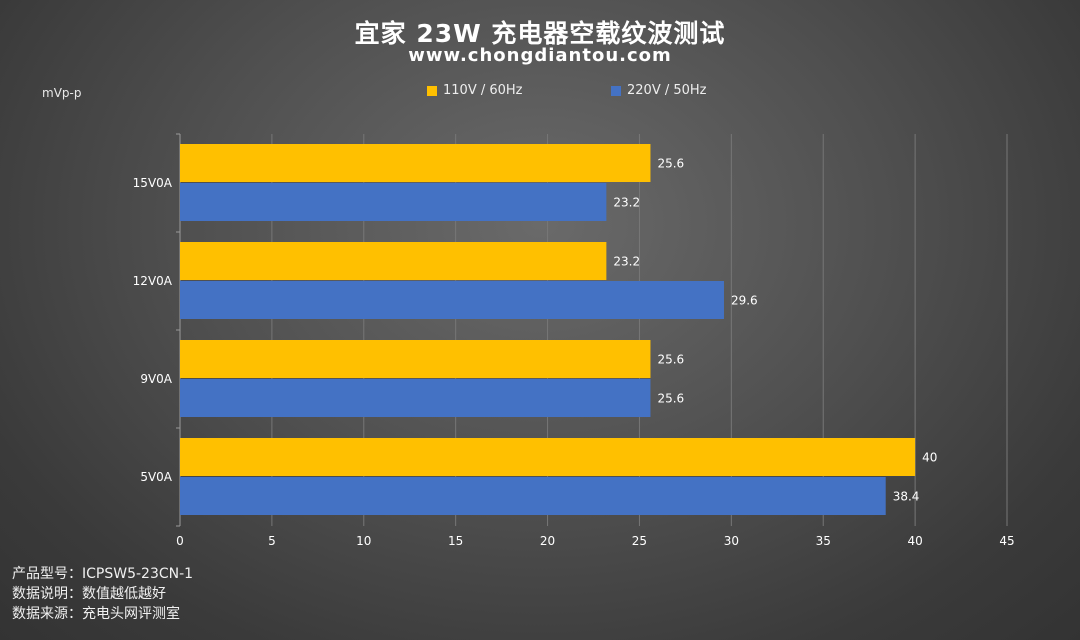 The width and height of the screenshot is (1080, 640). What do you see at coordinates (363, 541) in the screenshot?
I see `x-tick-label: 10` at bounding box center [363, 541].